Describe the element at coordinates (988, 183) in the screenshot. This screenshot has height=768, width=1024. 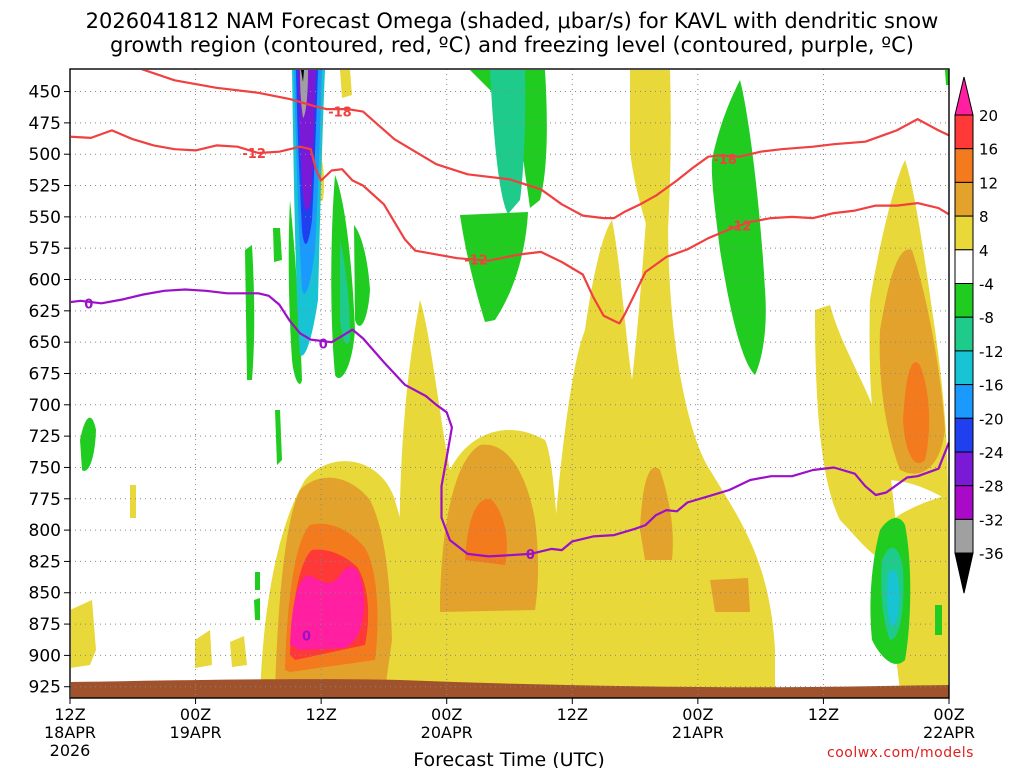
I see `colorbar-label: 12` at that location.